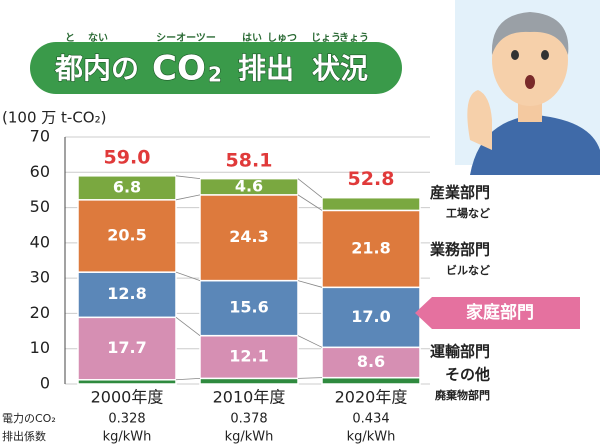 The height and width of the screenshot is (445, 600). I want to click on value-label: 12.8, so click(126, 293).